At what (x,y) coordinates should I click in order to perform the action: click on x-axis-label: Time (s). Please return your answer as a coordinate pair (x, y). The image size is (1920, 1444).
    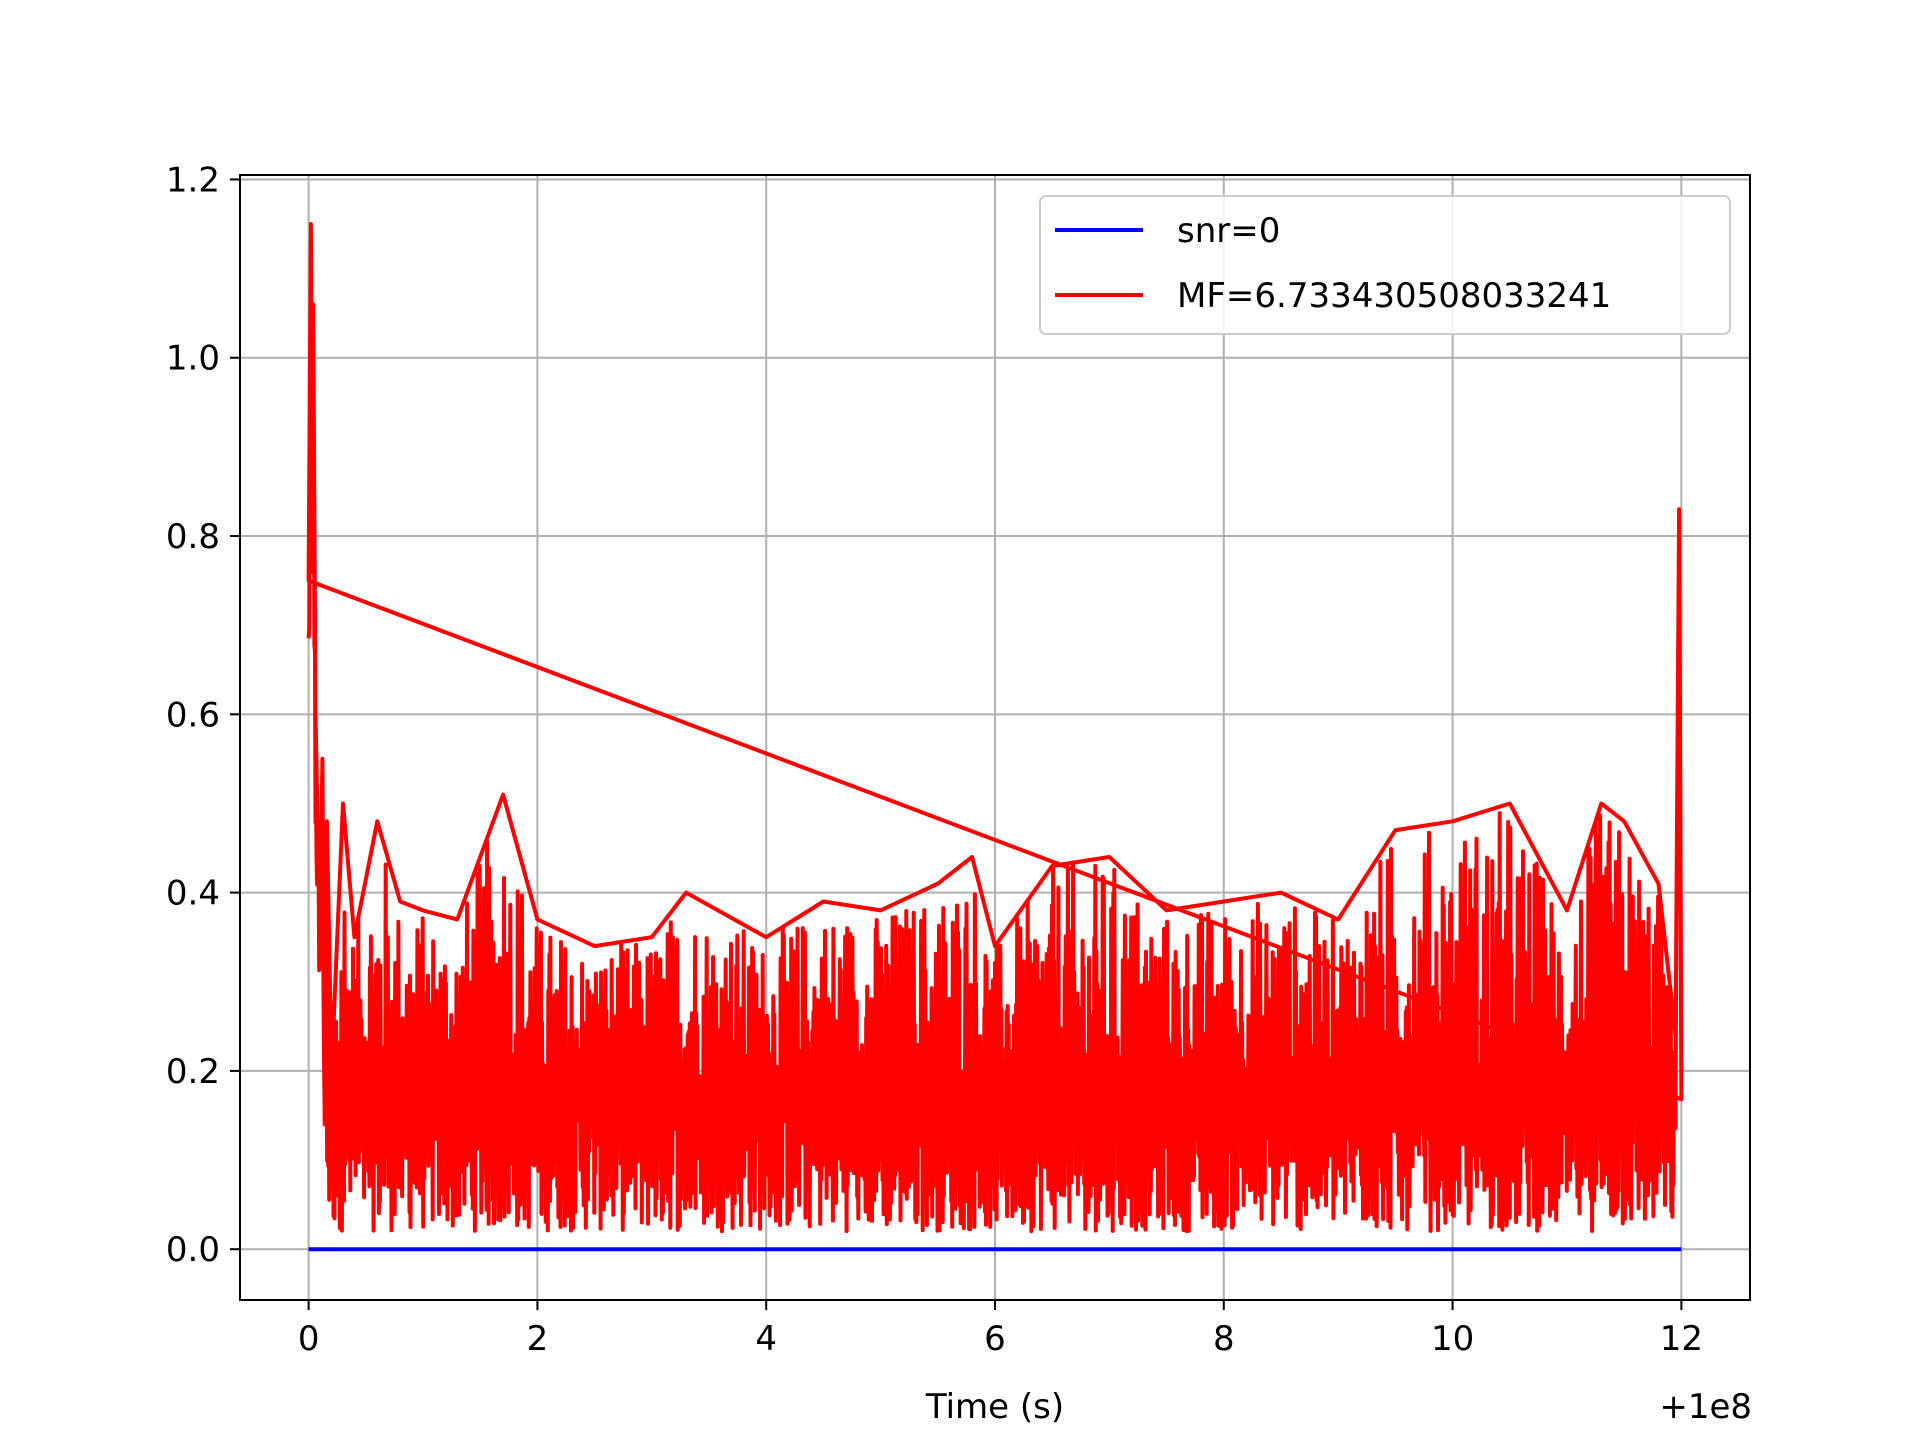
    Looking at the image, I should click on (994, 1407).